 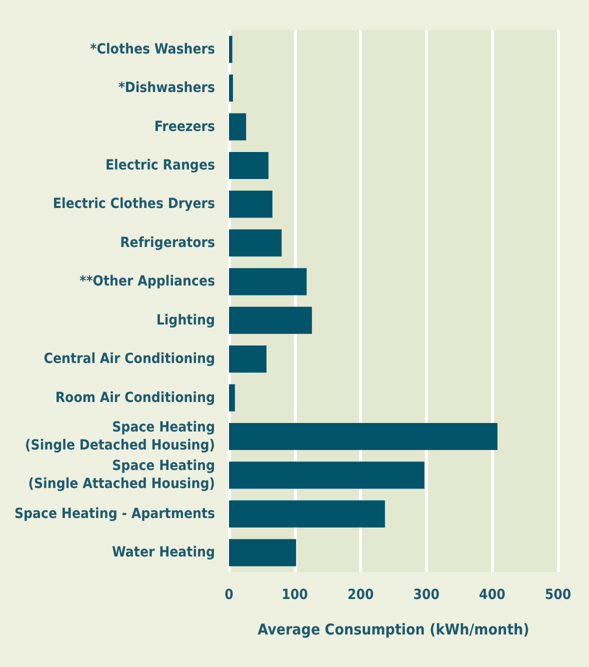 I want to click on x-axis-title: Average Consumption (kWh/month), so click(x=394, y=629).